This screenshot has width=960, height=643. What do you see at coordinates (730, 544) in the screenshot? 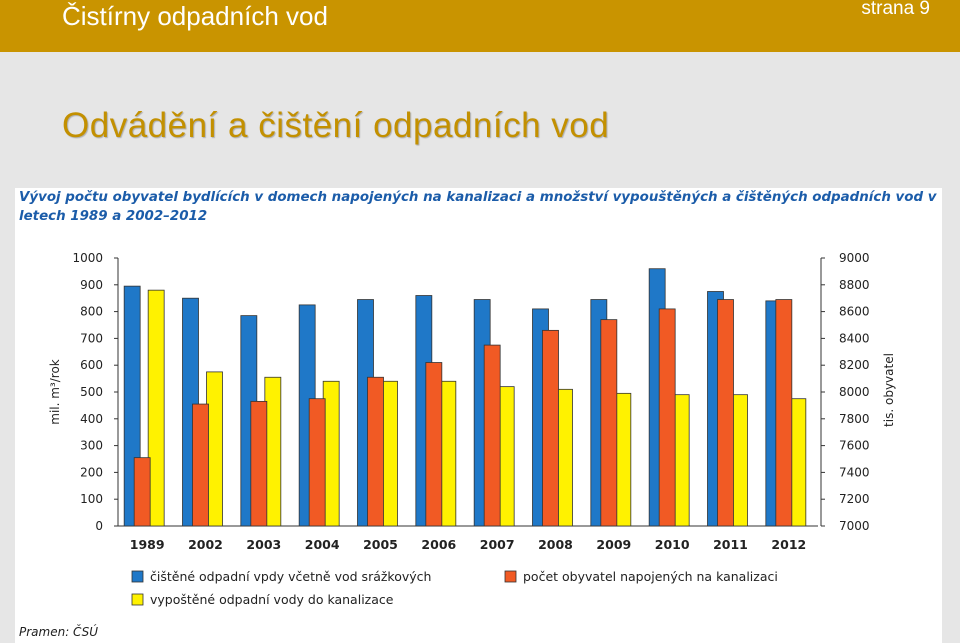
I see `category-label: 2011` at bounding box center [730, 544].